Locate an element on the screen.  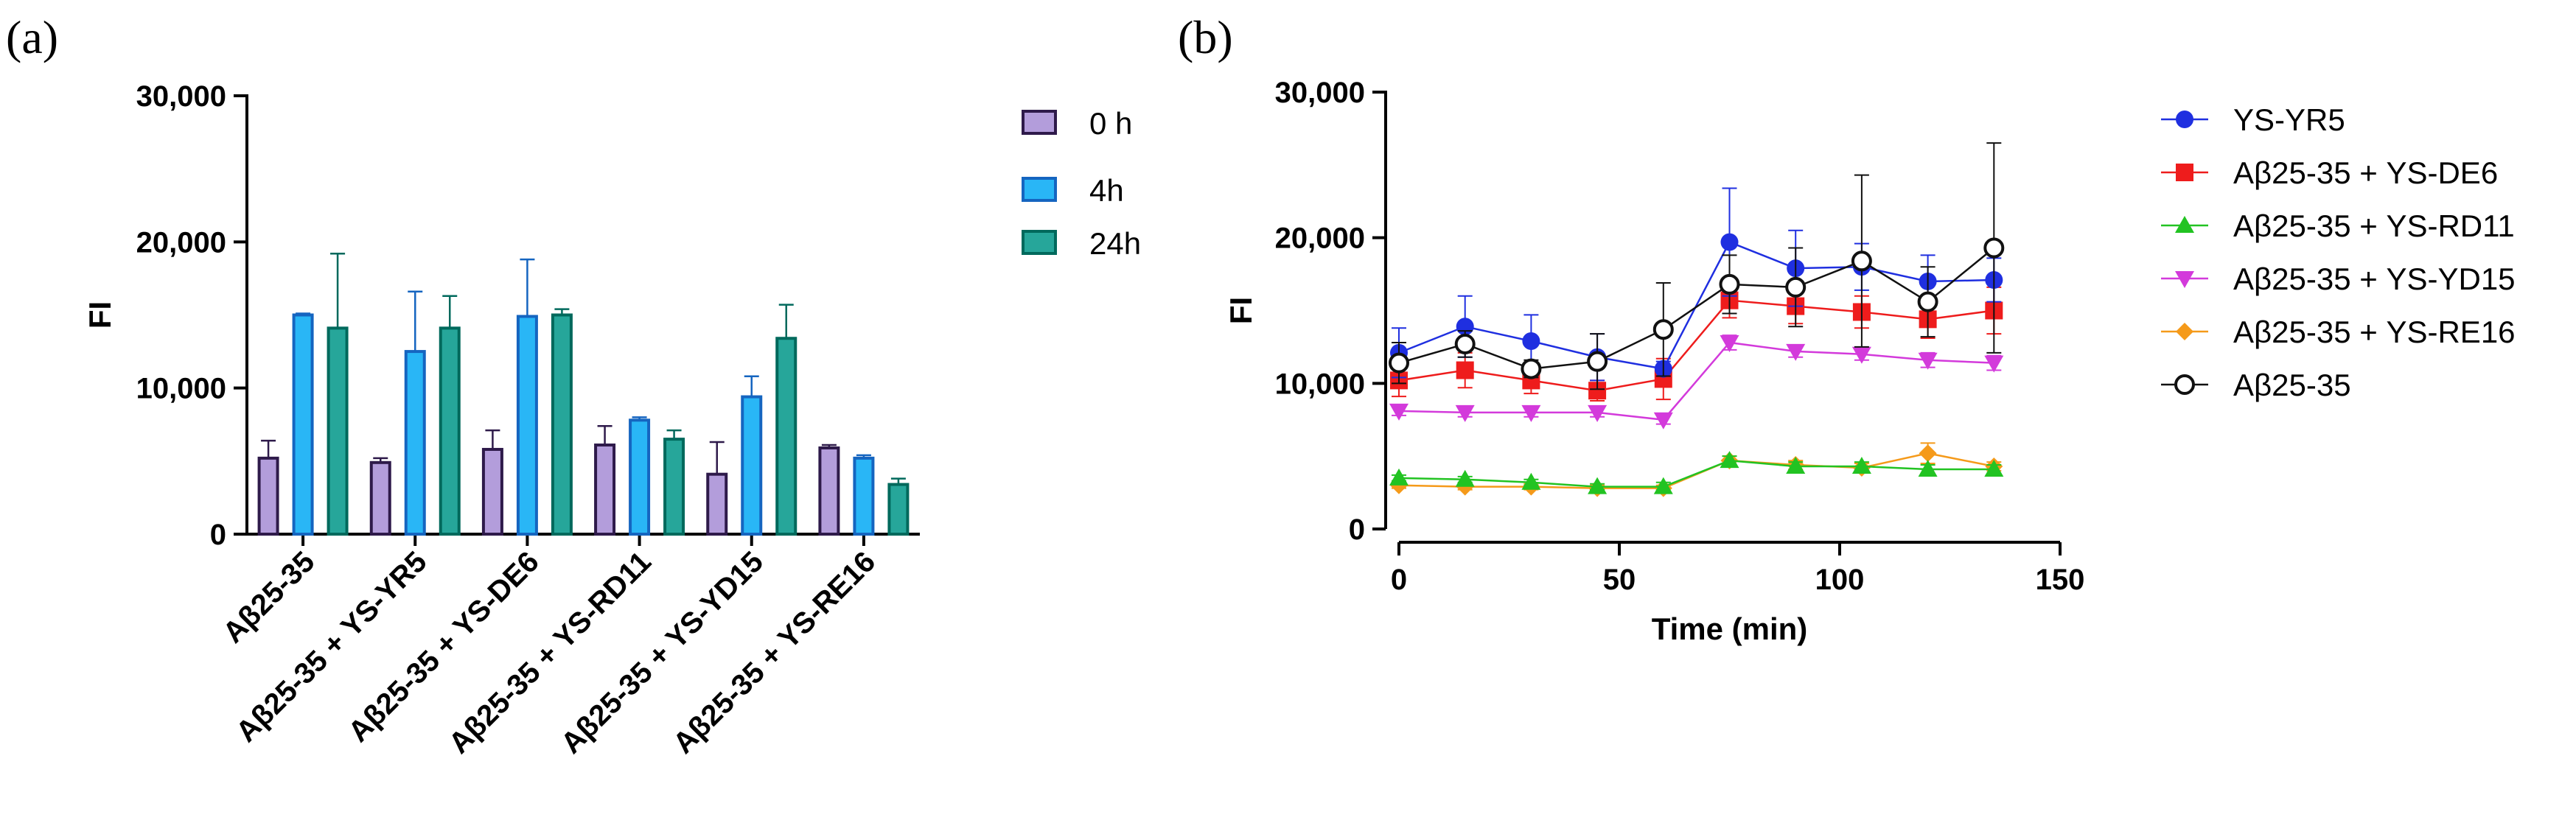
x-tick-label: 100 is located at coordinates (1840, 580).